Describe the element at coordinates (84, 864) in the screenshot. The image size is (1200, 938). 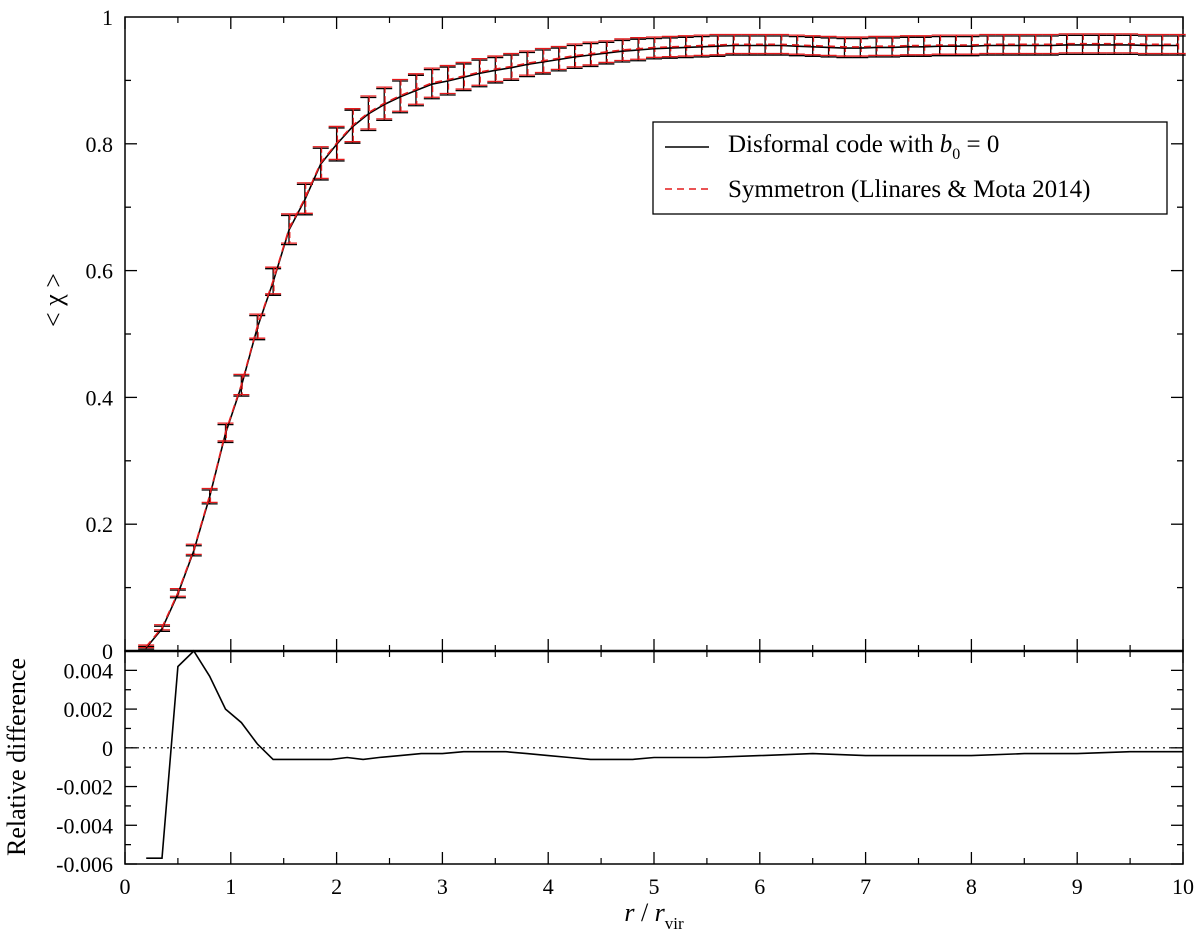
I see `residual-y-tick-label: -0.006` at that location.